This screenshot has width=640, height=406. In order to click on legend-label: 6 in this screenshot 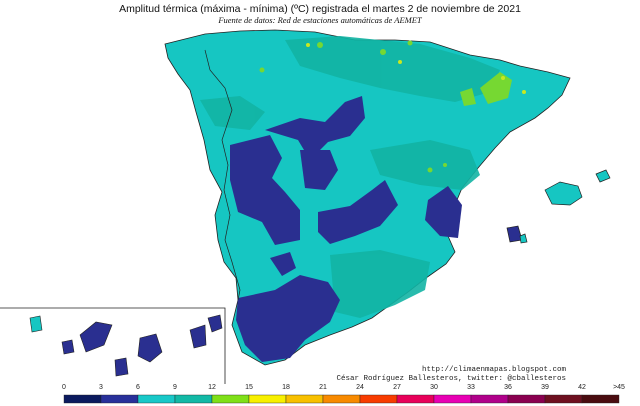, I will do `click(138, 387)`.